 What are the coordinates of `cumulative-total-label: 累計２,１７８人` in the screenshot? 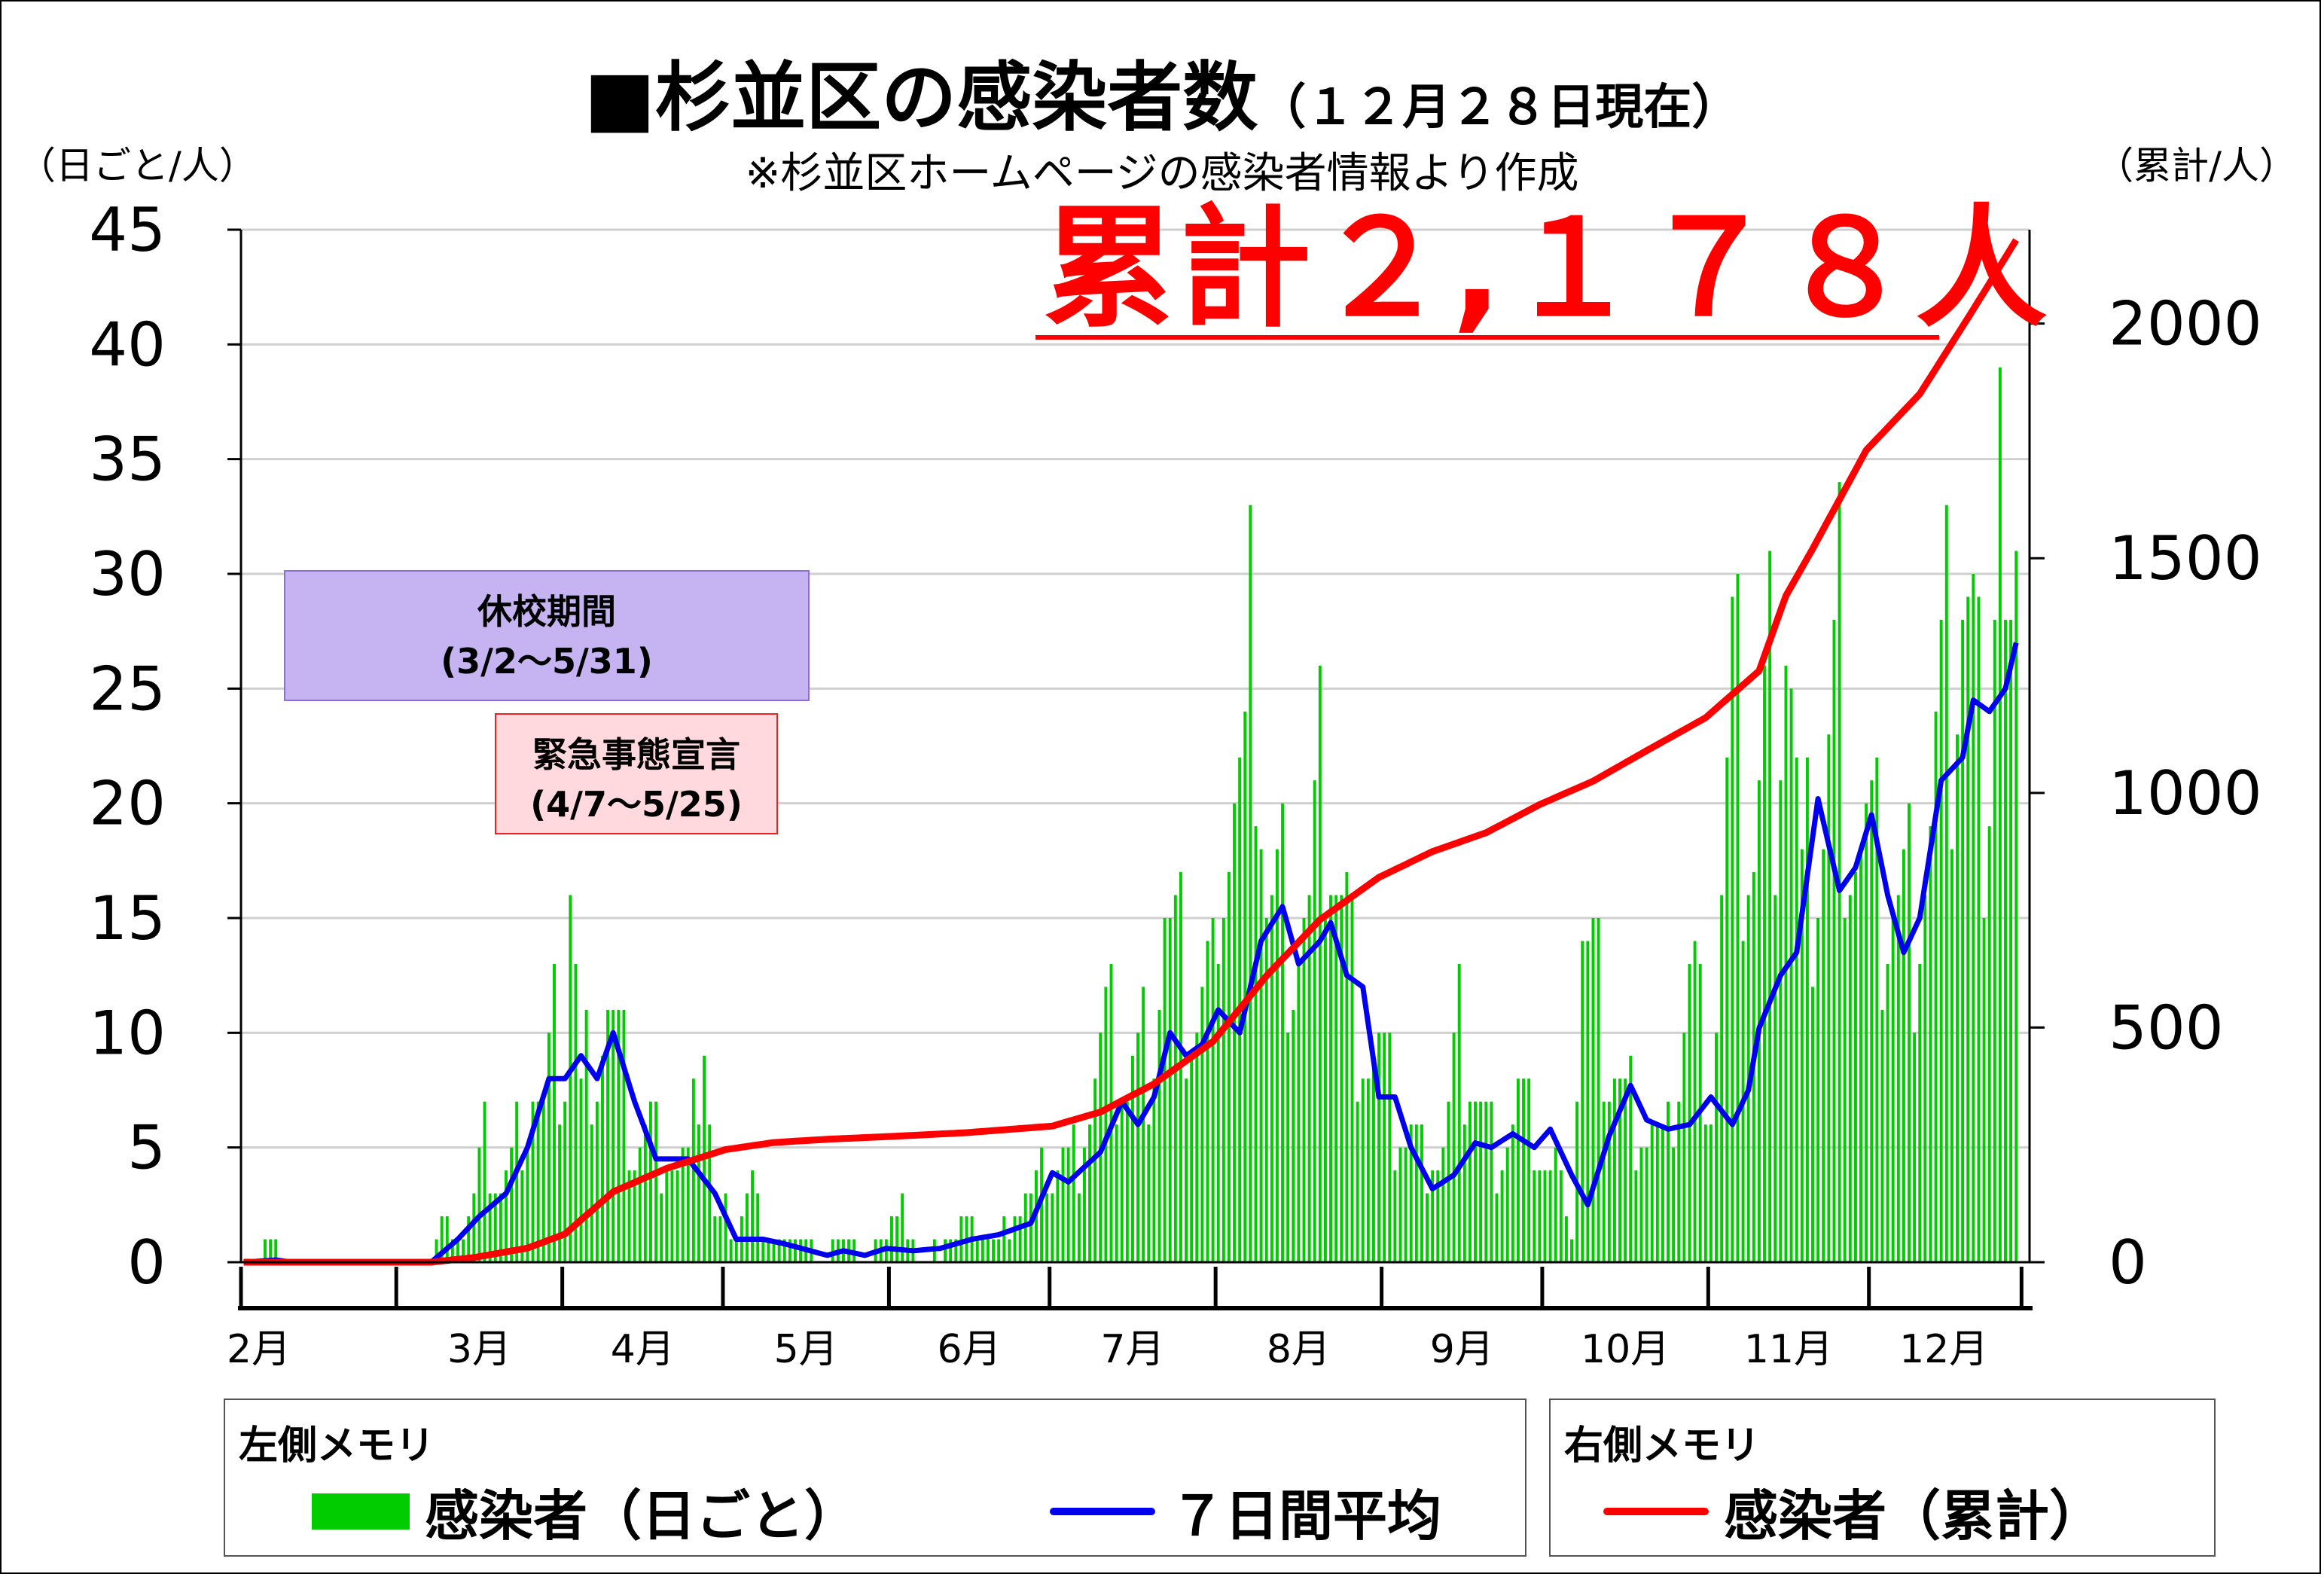 It's located at (1547, 269).